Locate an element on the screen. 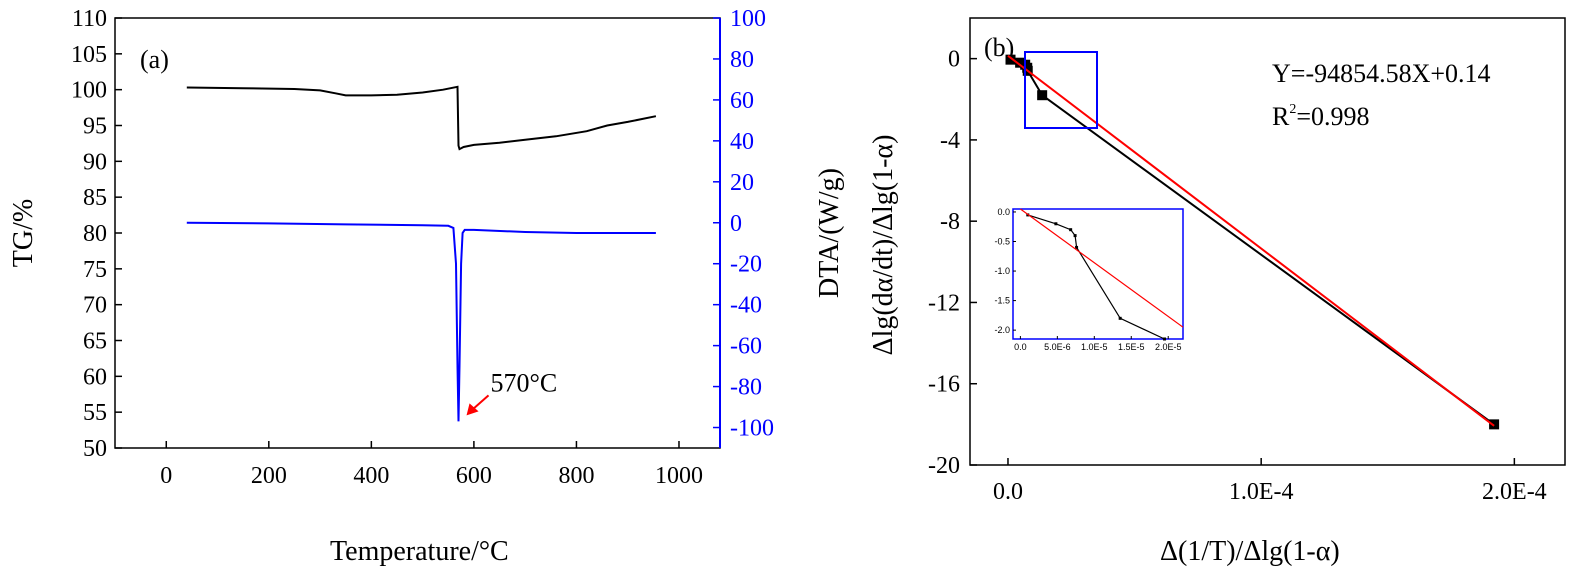 Image resolution: width=1580 pixels, height=577 pixels. a-y-tick-label: 75 is located at coordinates (95, 270).